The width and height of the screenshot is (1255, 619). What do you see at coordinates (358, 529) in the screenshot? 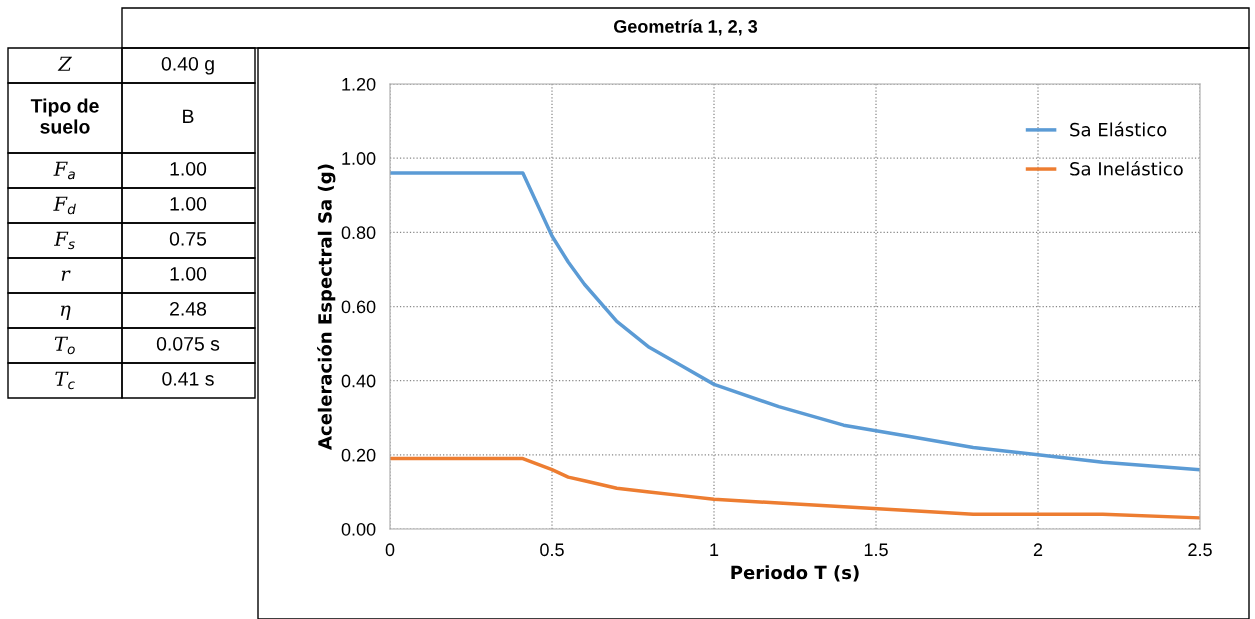
I see `y-tick-label: 0.00` at bounding box center [358, 529].